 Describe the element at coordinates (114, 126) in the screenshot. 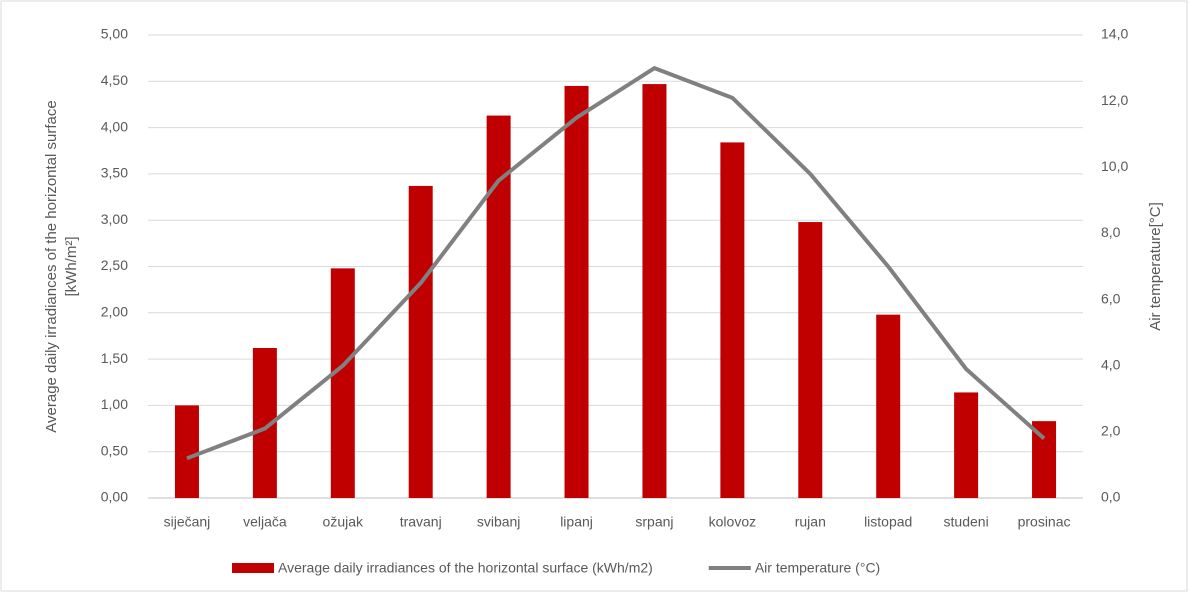

I see `y-tick-label: 4,00` at that location.